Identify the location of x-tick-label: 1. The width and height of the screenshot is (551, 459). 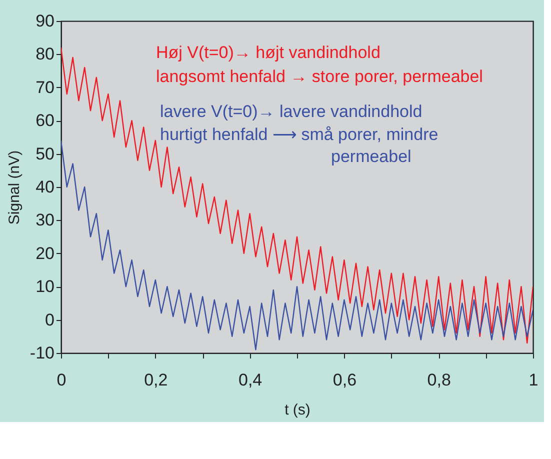
(533, 380).